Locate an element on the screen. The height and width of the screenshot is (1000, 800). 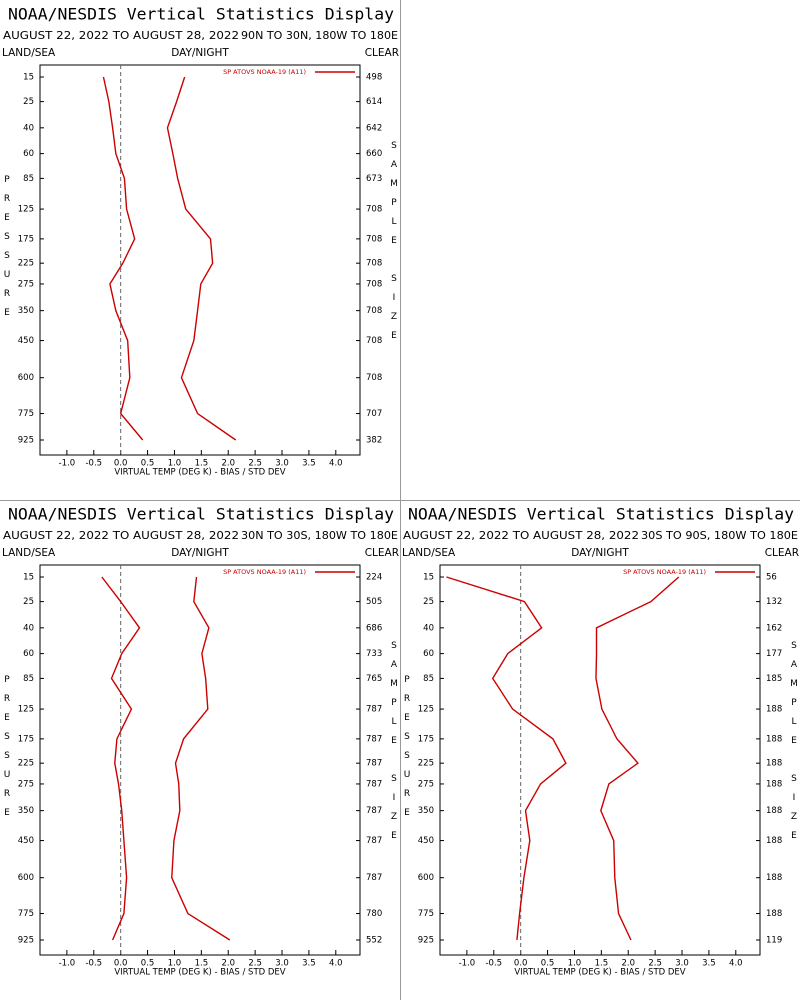
sample-size: 765 is located at coordinates (374, 679).